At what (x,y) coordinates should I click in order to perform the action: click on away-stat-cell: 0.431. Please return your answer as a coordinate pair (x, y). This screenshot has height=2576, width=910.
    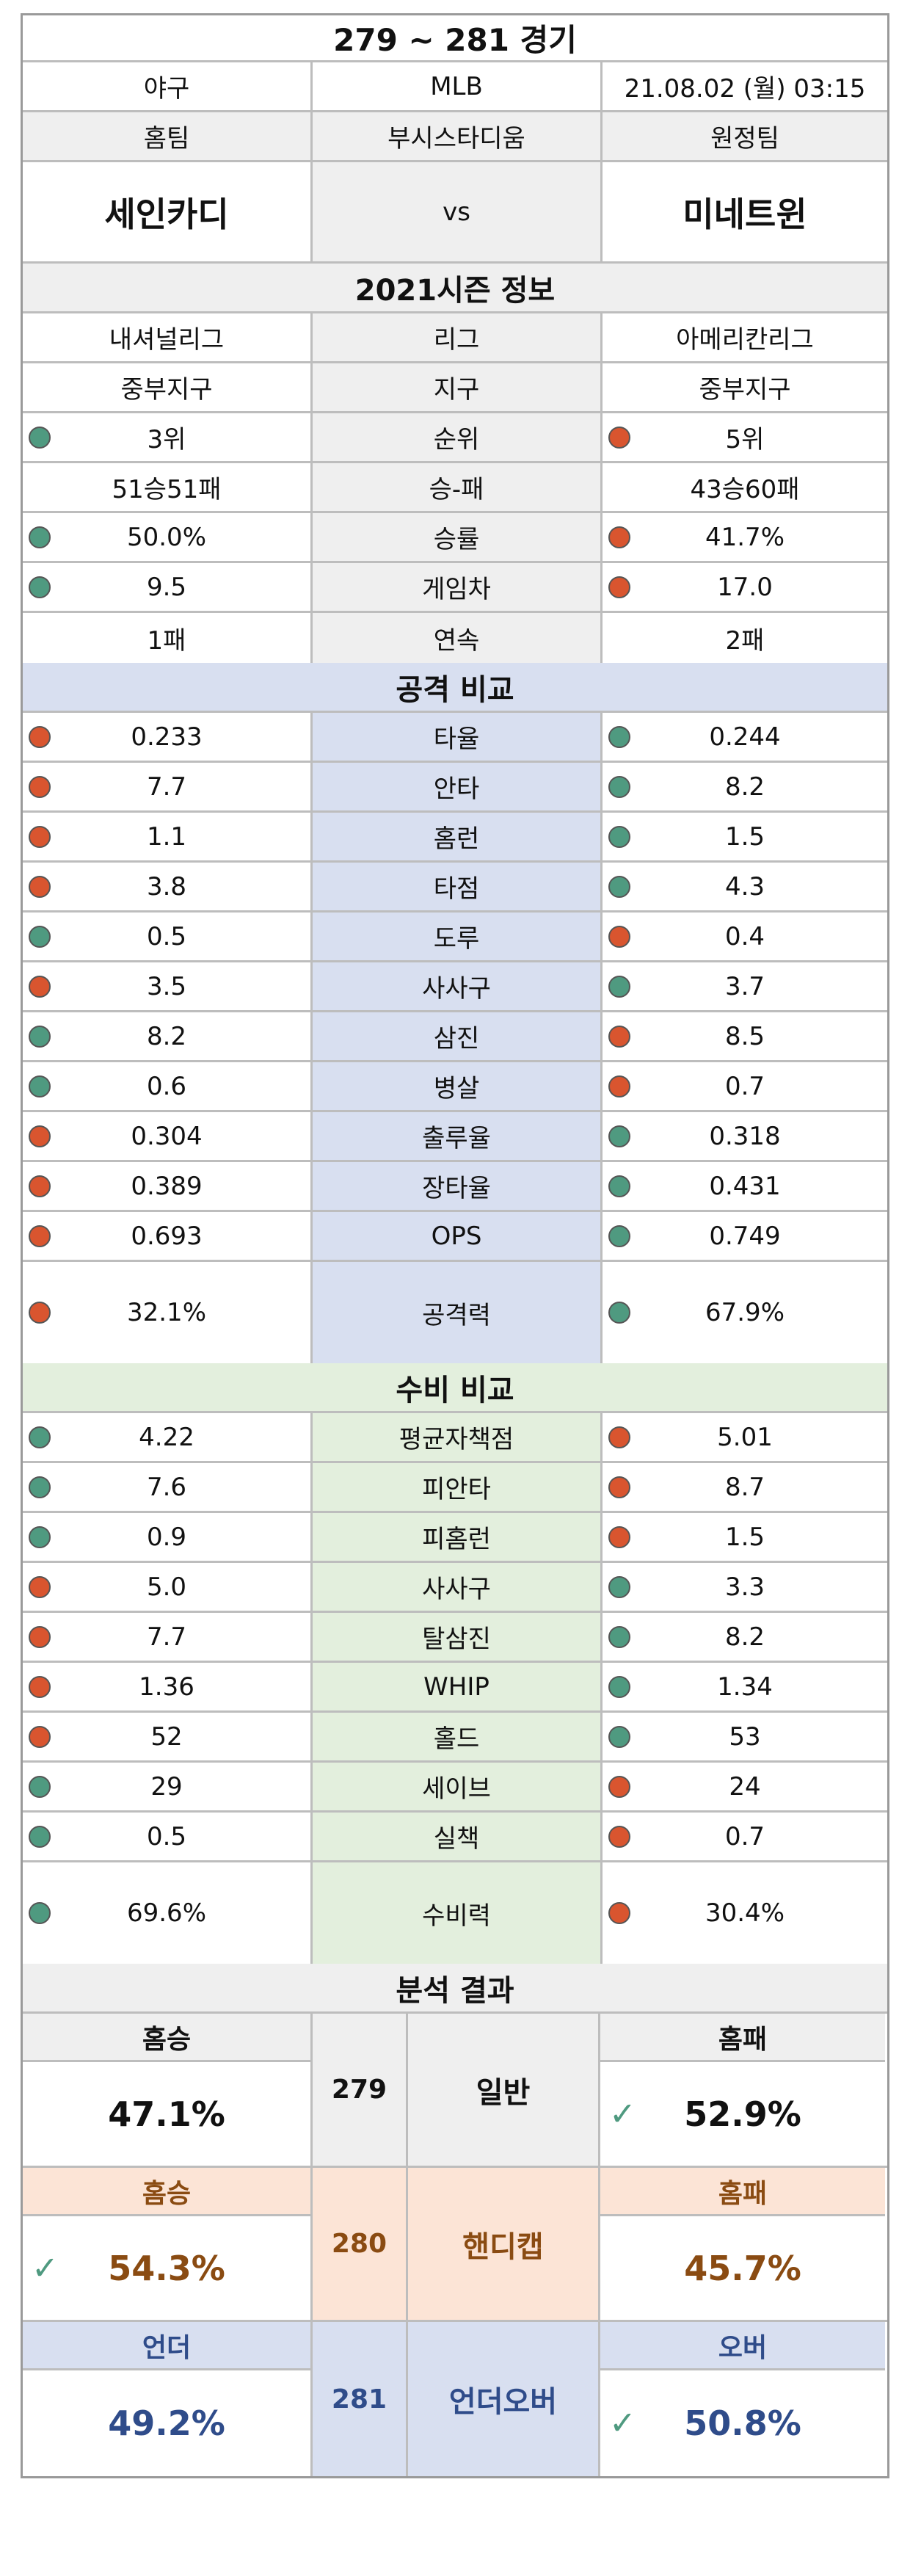
    Looking at the image, I should click on (744, 1186).